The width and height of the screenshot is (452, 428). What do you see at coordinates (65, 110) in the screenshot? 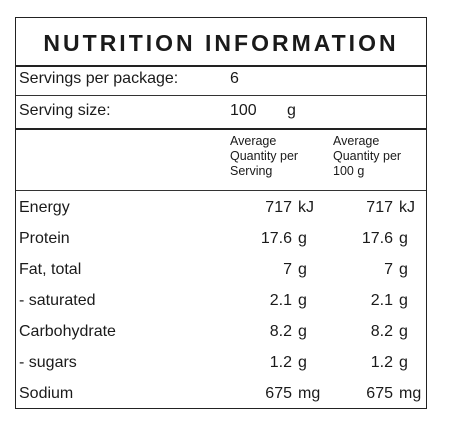
I see `serving-size-label: Serving size:` at bounding box center [65, 110].